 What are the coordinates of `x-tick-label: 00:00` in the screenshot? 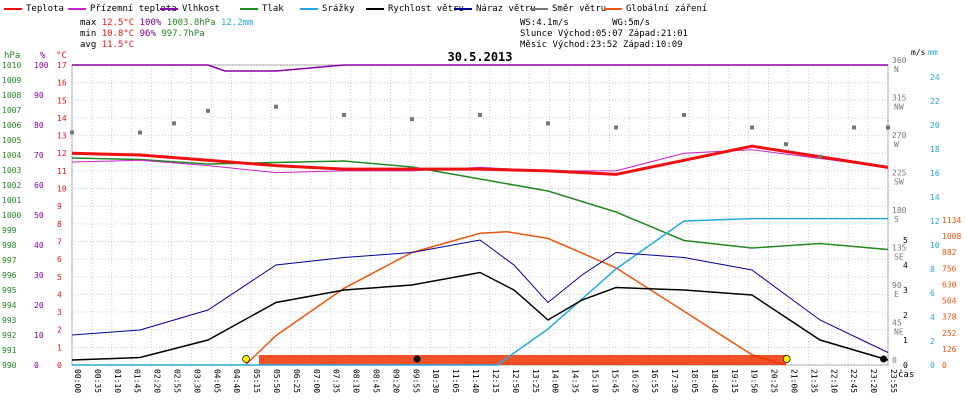 It's located at (77, 381).